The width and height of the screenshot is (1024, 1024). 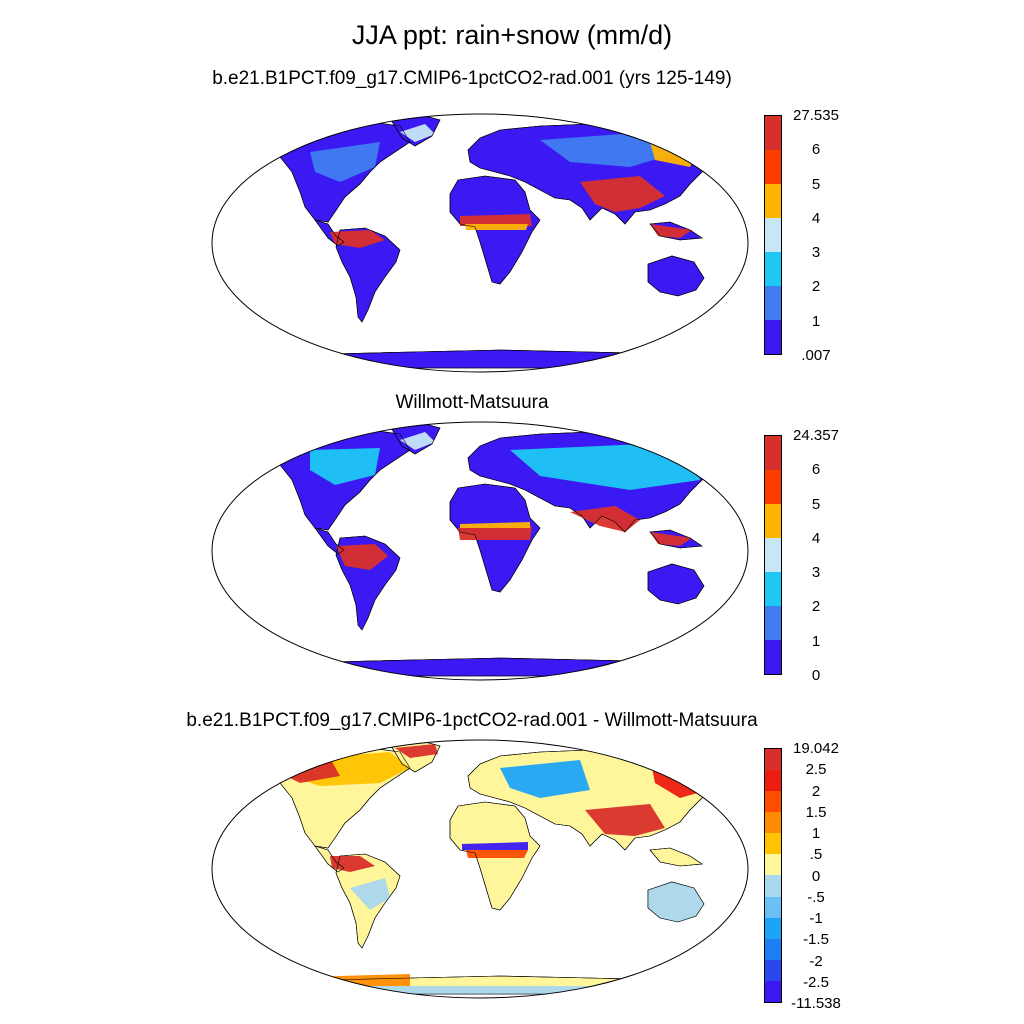 I want to click on colorbar-label: -1.5, so click(x=816, y=940).